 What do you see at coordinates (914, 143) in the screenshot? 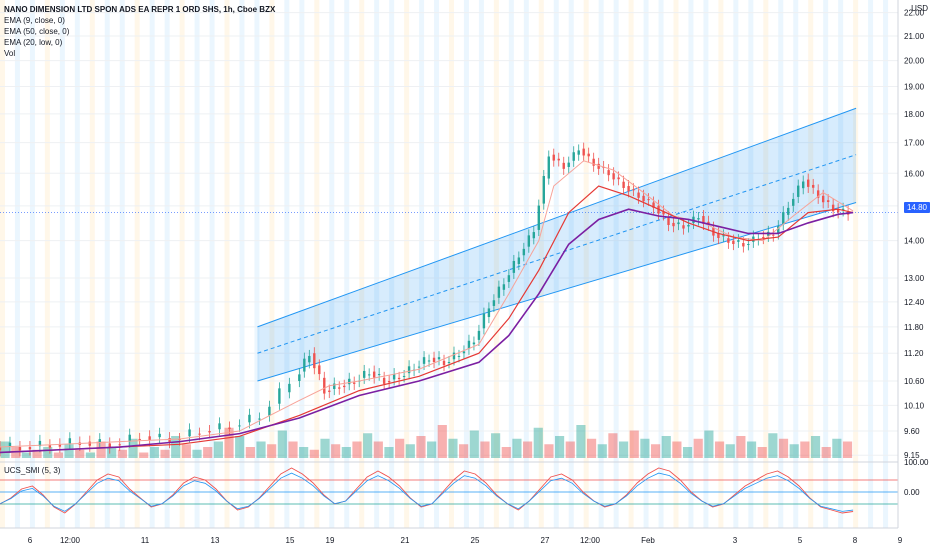
I see `price-tick-label: 17.00` at bounding box center [914, 143].